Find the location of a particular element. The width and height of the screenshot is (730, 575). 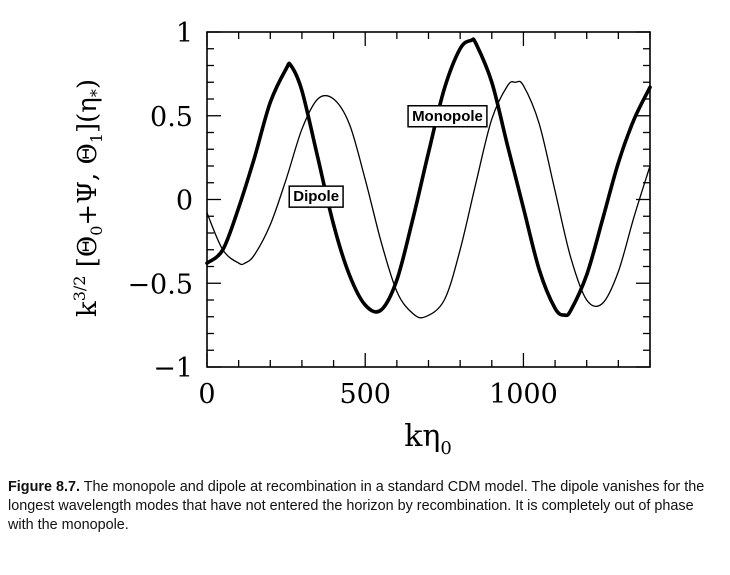

y-tick-label: 0.5 is located at coordinates (171, 117).